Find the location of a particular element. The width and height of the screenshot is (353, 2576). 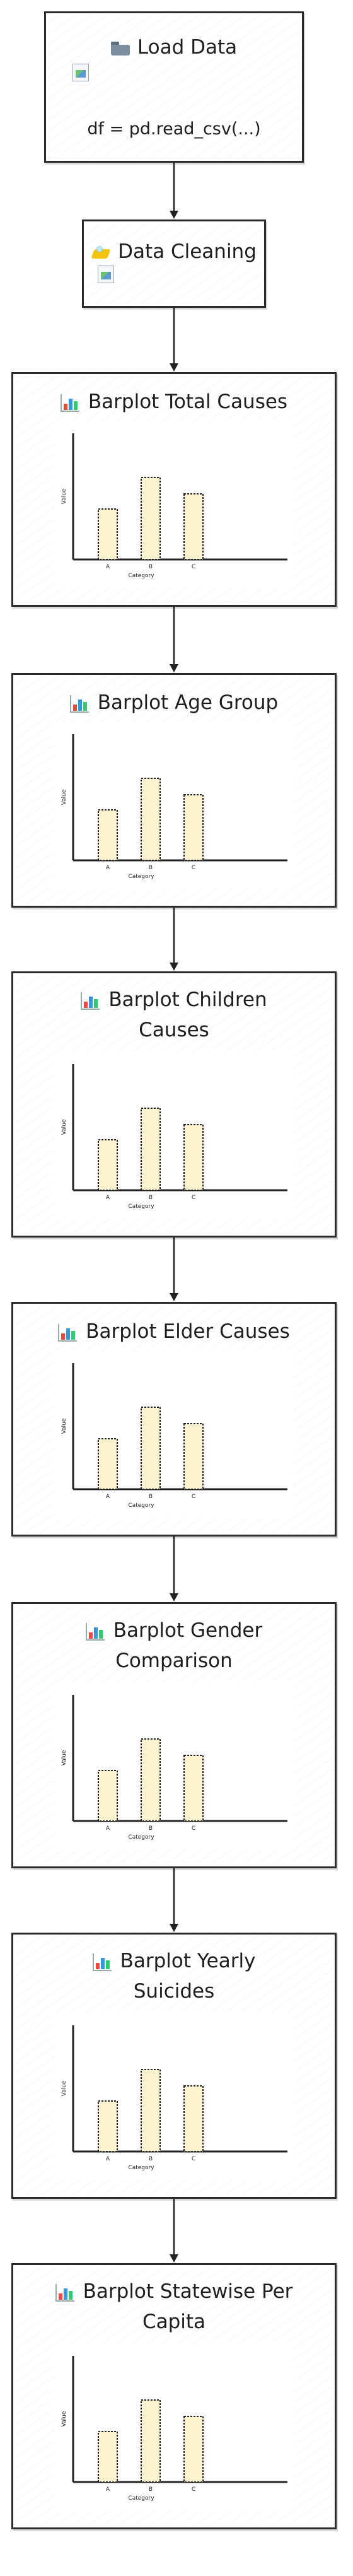

node-title: Barplot Age Group is located at coordinates (174, 703).